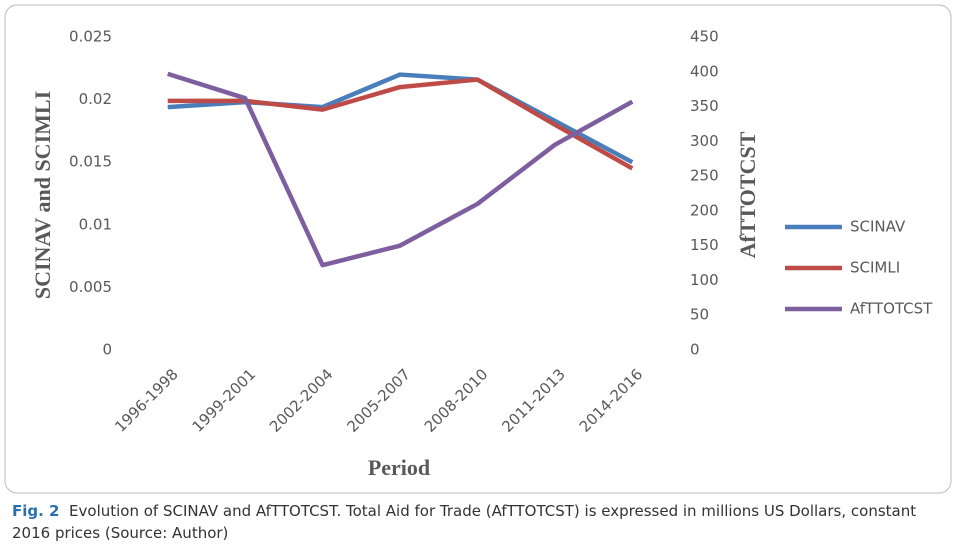 The image size is (953, 555). What do you see at coordinates (704, 106) in the screenshot?
I see `y2-tick-label: 350` at bounding box center [704, 106].